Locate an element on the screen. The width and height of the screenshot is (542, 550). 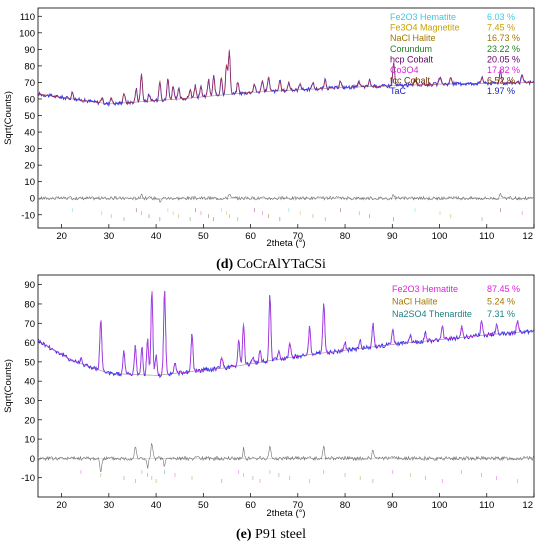
legend-phase-value: 23.22 % is located at coordinates (503, 49).